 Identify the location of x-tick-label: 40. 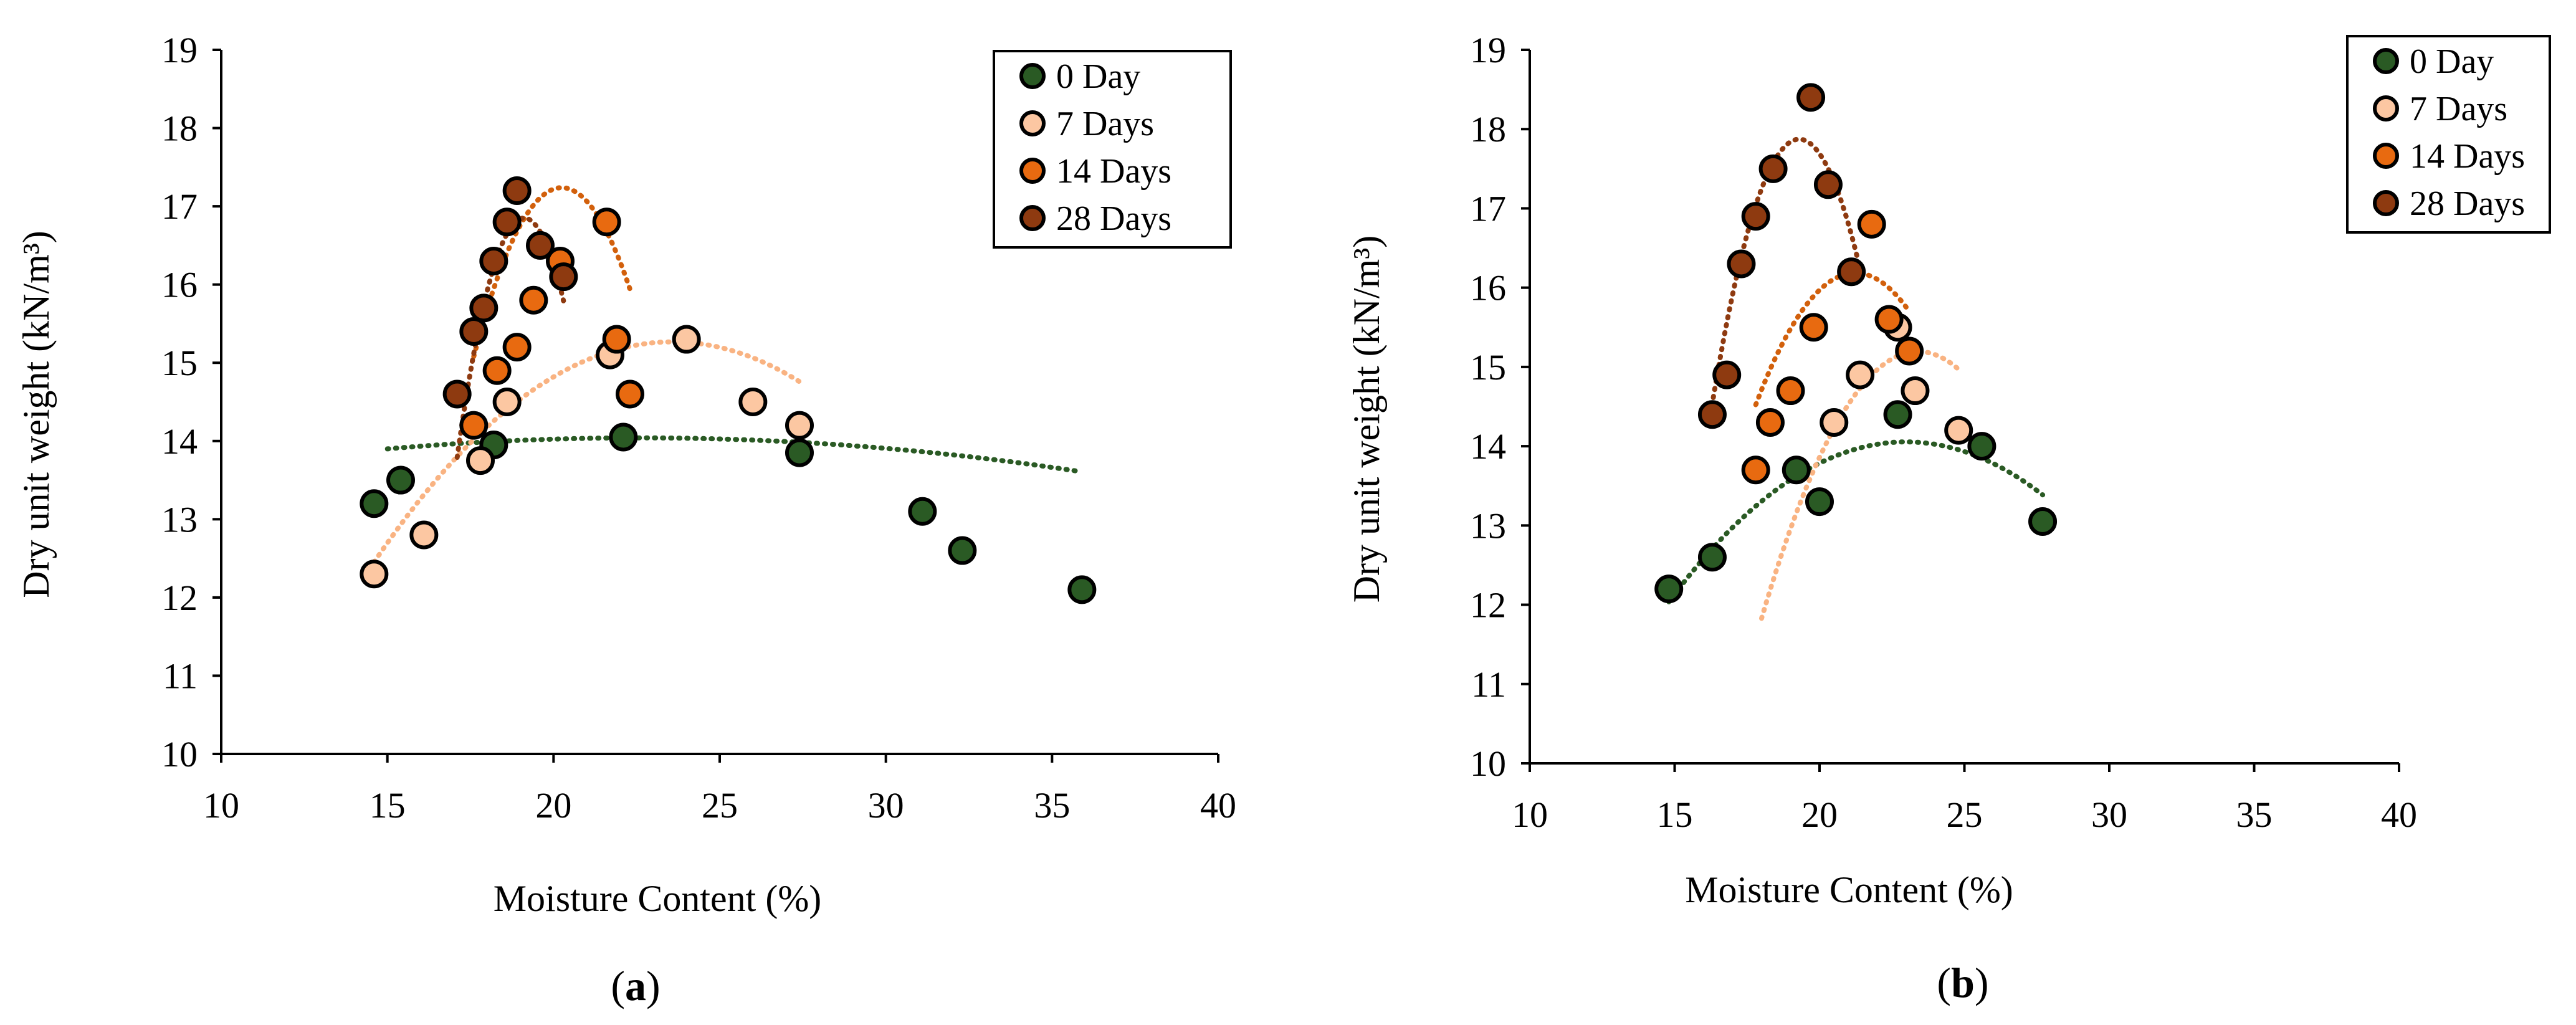
(2399, 814).